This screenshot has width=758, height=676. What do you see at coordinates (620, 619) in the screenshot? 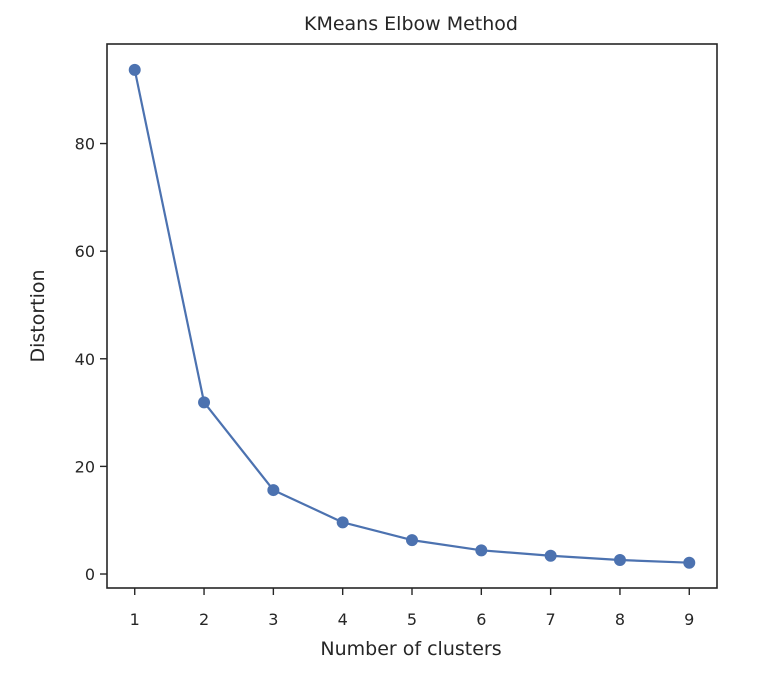
I see `x-tick-label: 8` at bounding box center [620, 619].